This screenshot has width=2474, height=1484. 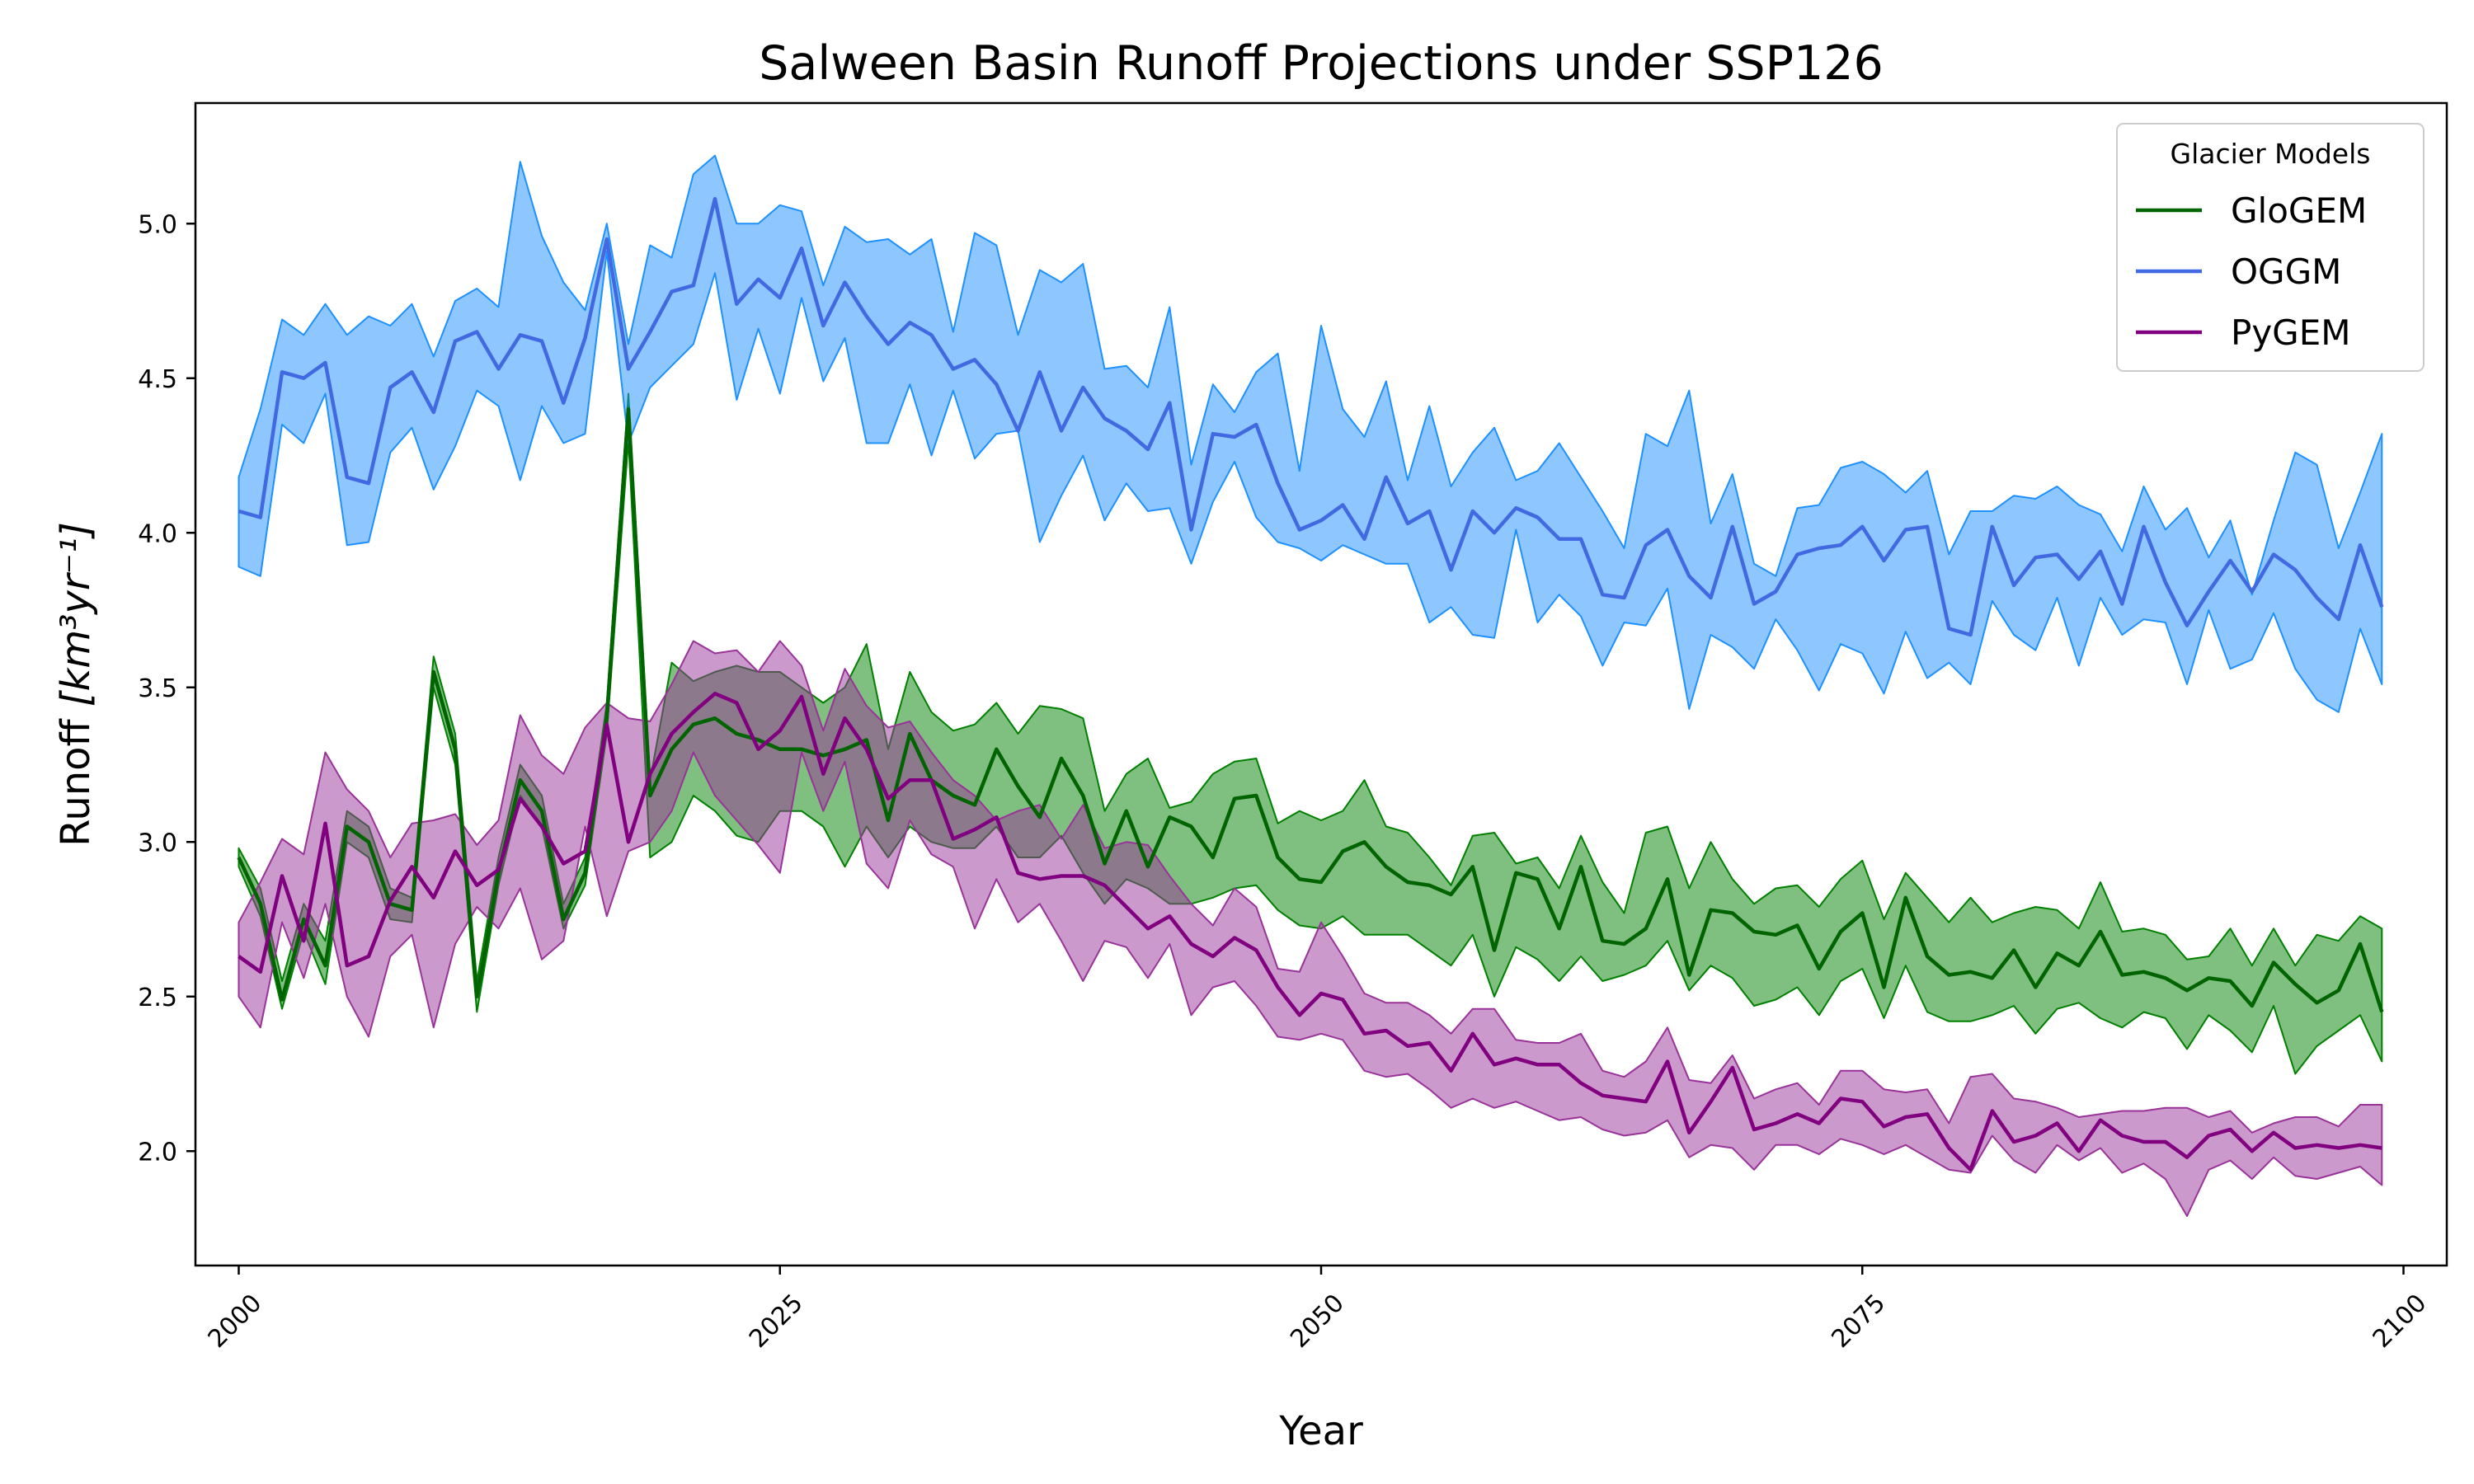 I want to click on y-tick-label: 5.0, so click(x=157, y=224).